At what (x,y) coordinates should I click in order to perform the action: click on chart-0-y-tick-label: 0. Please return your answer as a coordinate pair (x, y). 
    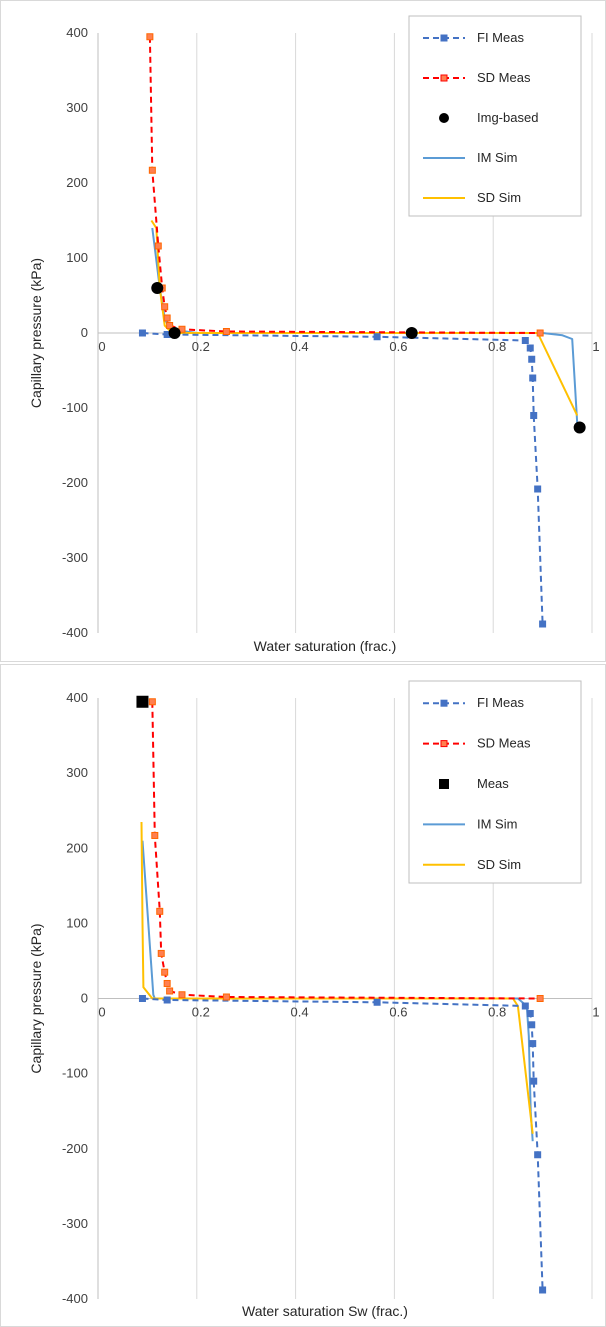
    Looking at the image, I should click on (84, 332).